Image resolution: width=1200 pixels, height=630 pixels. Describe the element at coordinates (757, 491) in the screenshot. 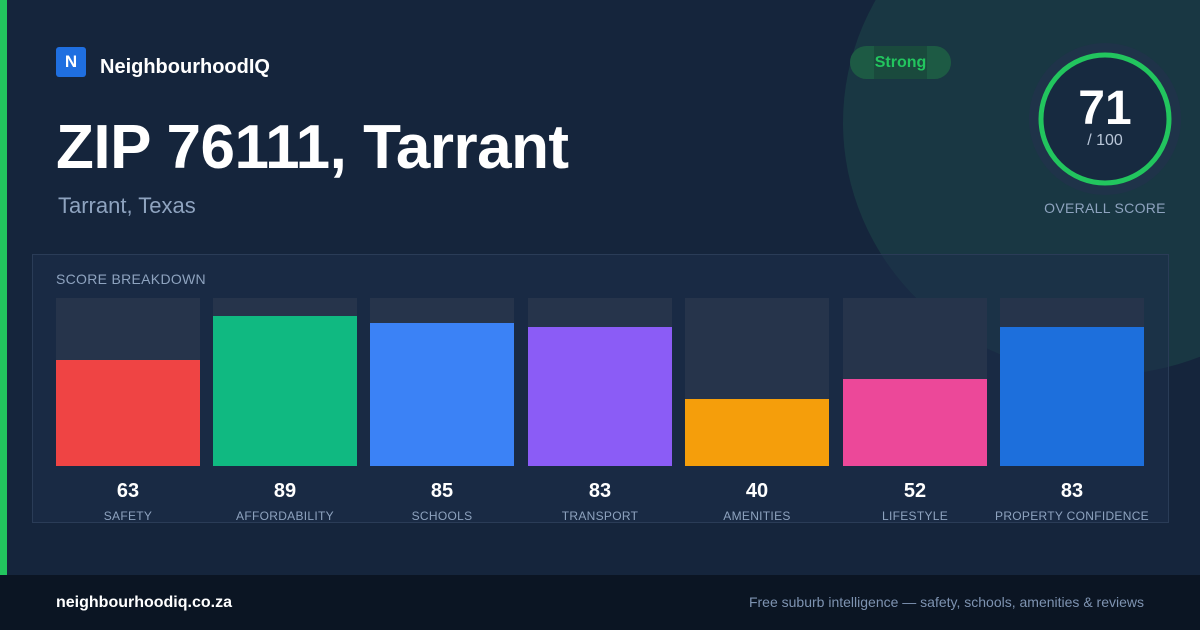

I see `score-value: 40` at that location.